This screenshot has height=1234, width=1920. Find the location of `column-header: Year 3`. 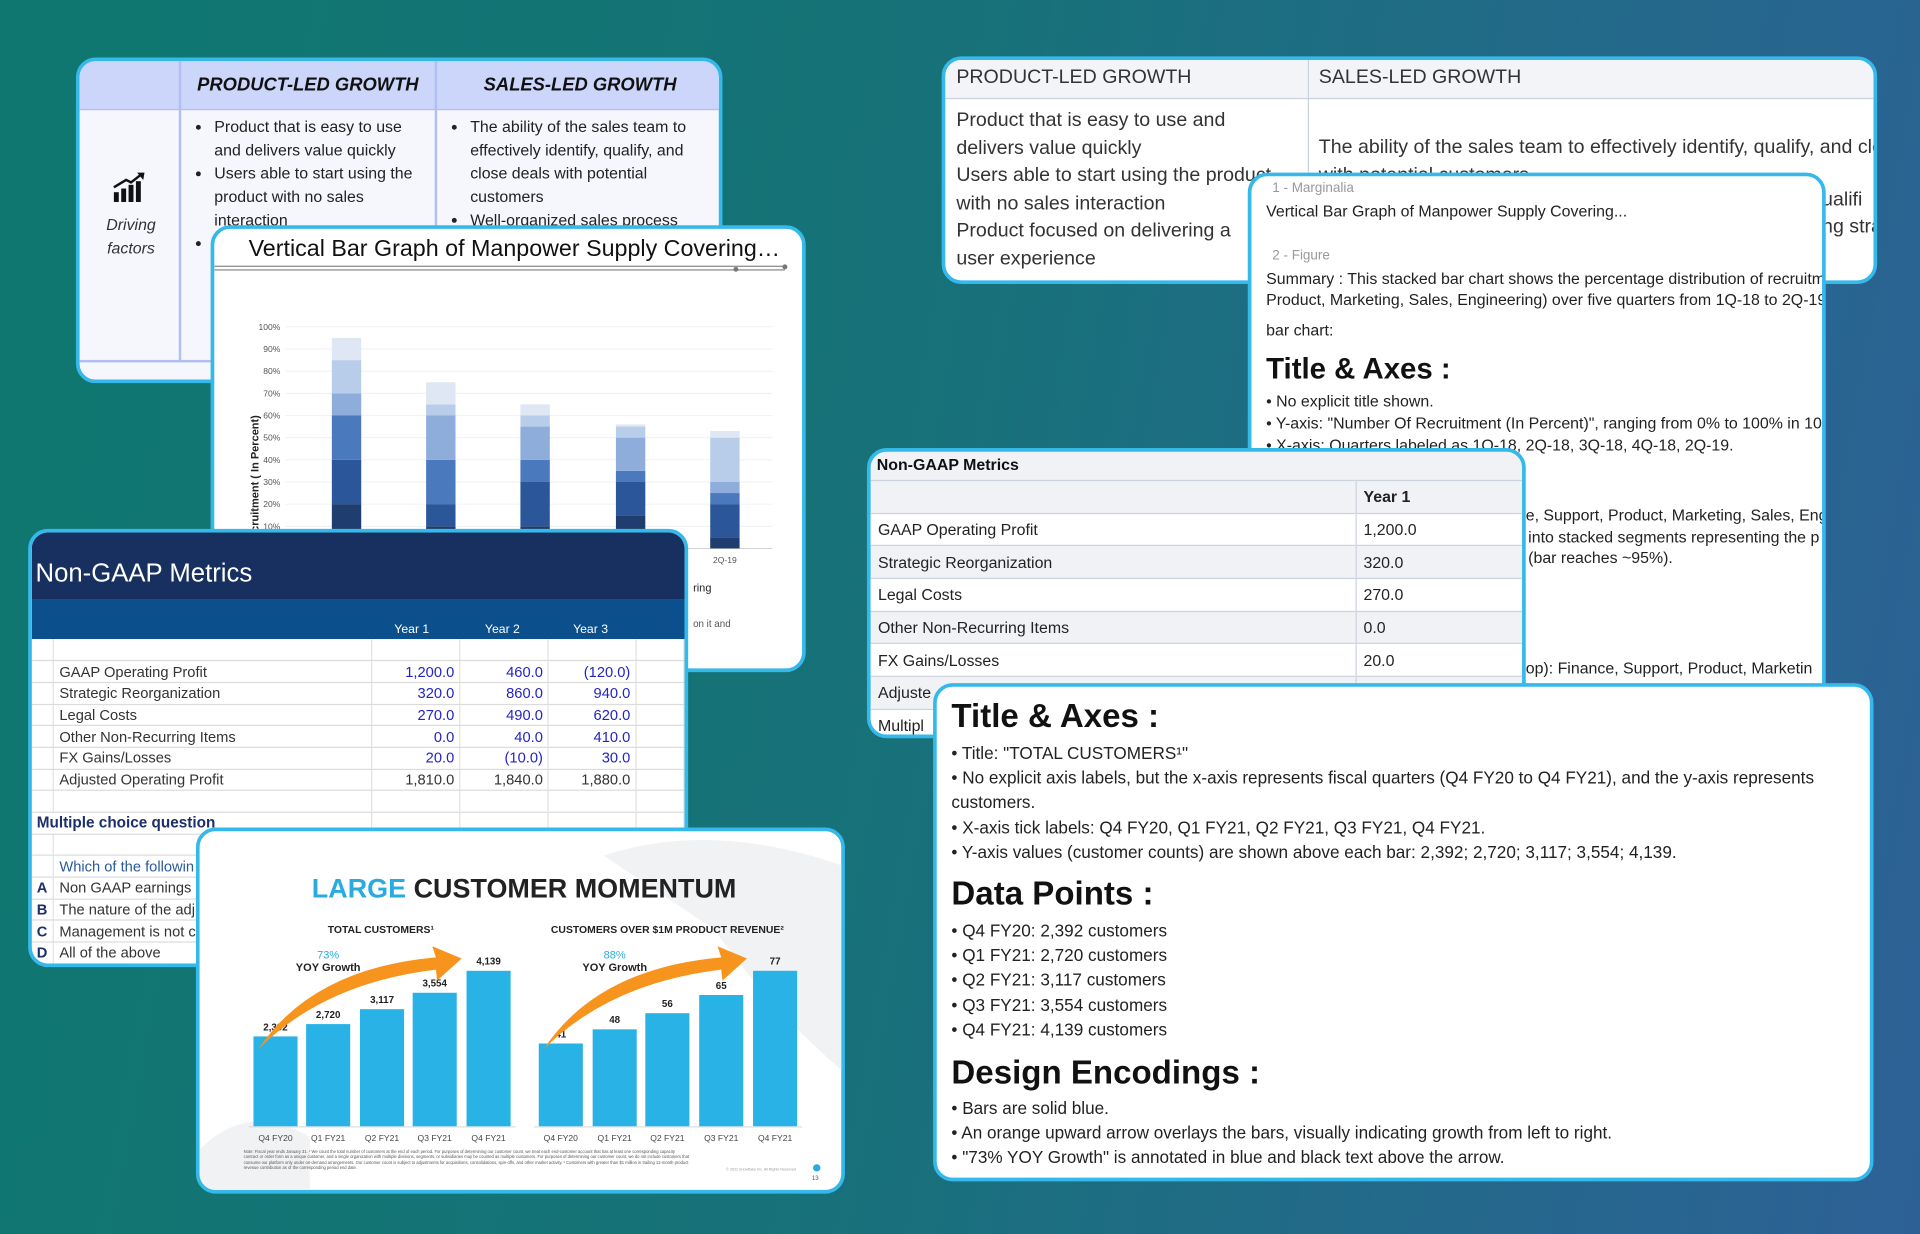

column-header: Year 3 is located at coordinates (591, 630).